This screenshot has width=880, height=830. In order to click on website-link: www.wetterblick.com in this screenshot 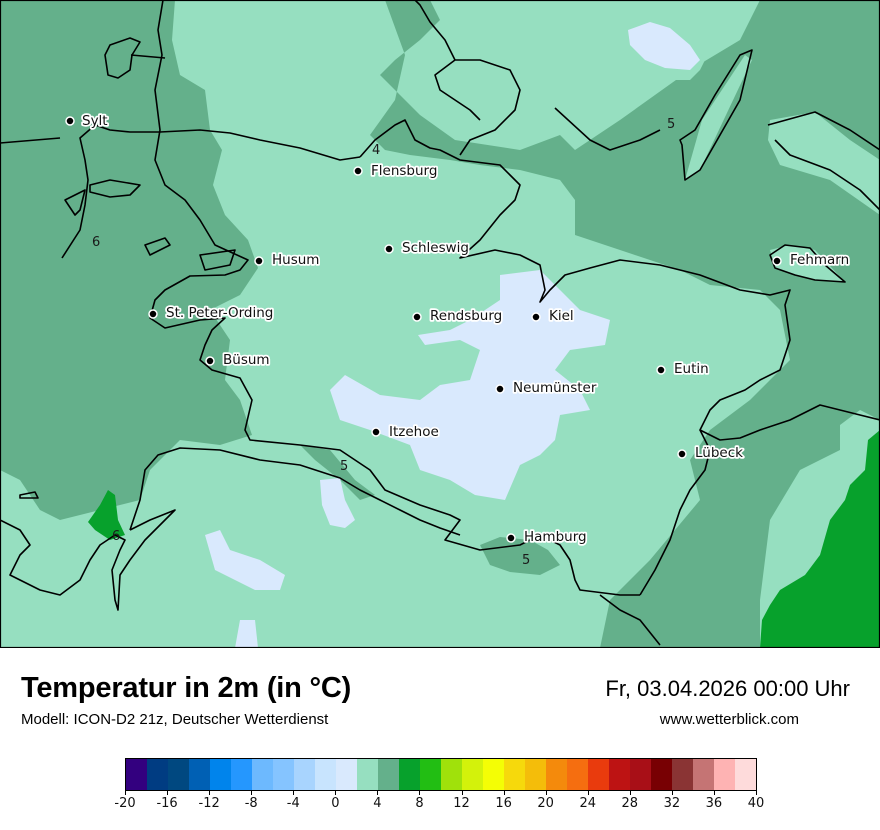, I will do `click(729, 719)`.